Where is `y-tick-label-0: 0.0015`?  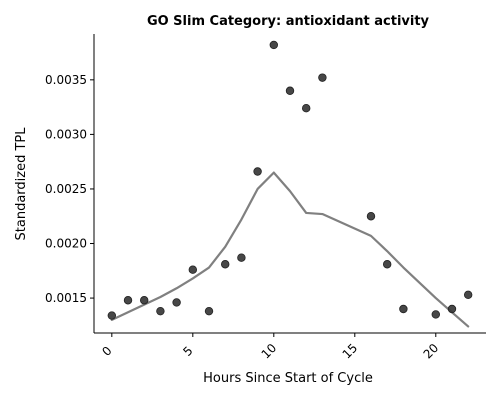 y-tick-label-0: 0.0015 is located at coordinates (66, 298).